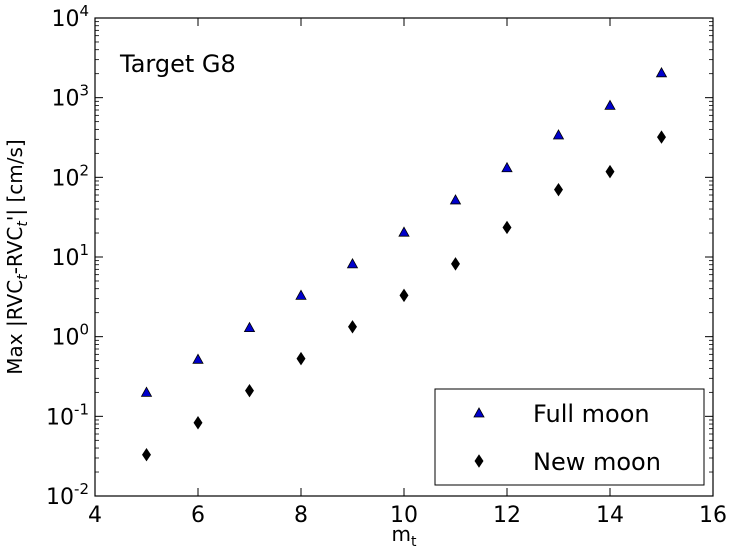 Image resolution: width=731 pixels, height=547 pixels. What do you see at coordinates (198, 515) in the screenshot?
I see `x-tick-label: 6` at bounding box center [198, 515].